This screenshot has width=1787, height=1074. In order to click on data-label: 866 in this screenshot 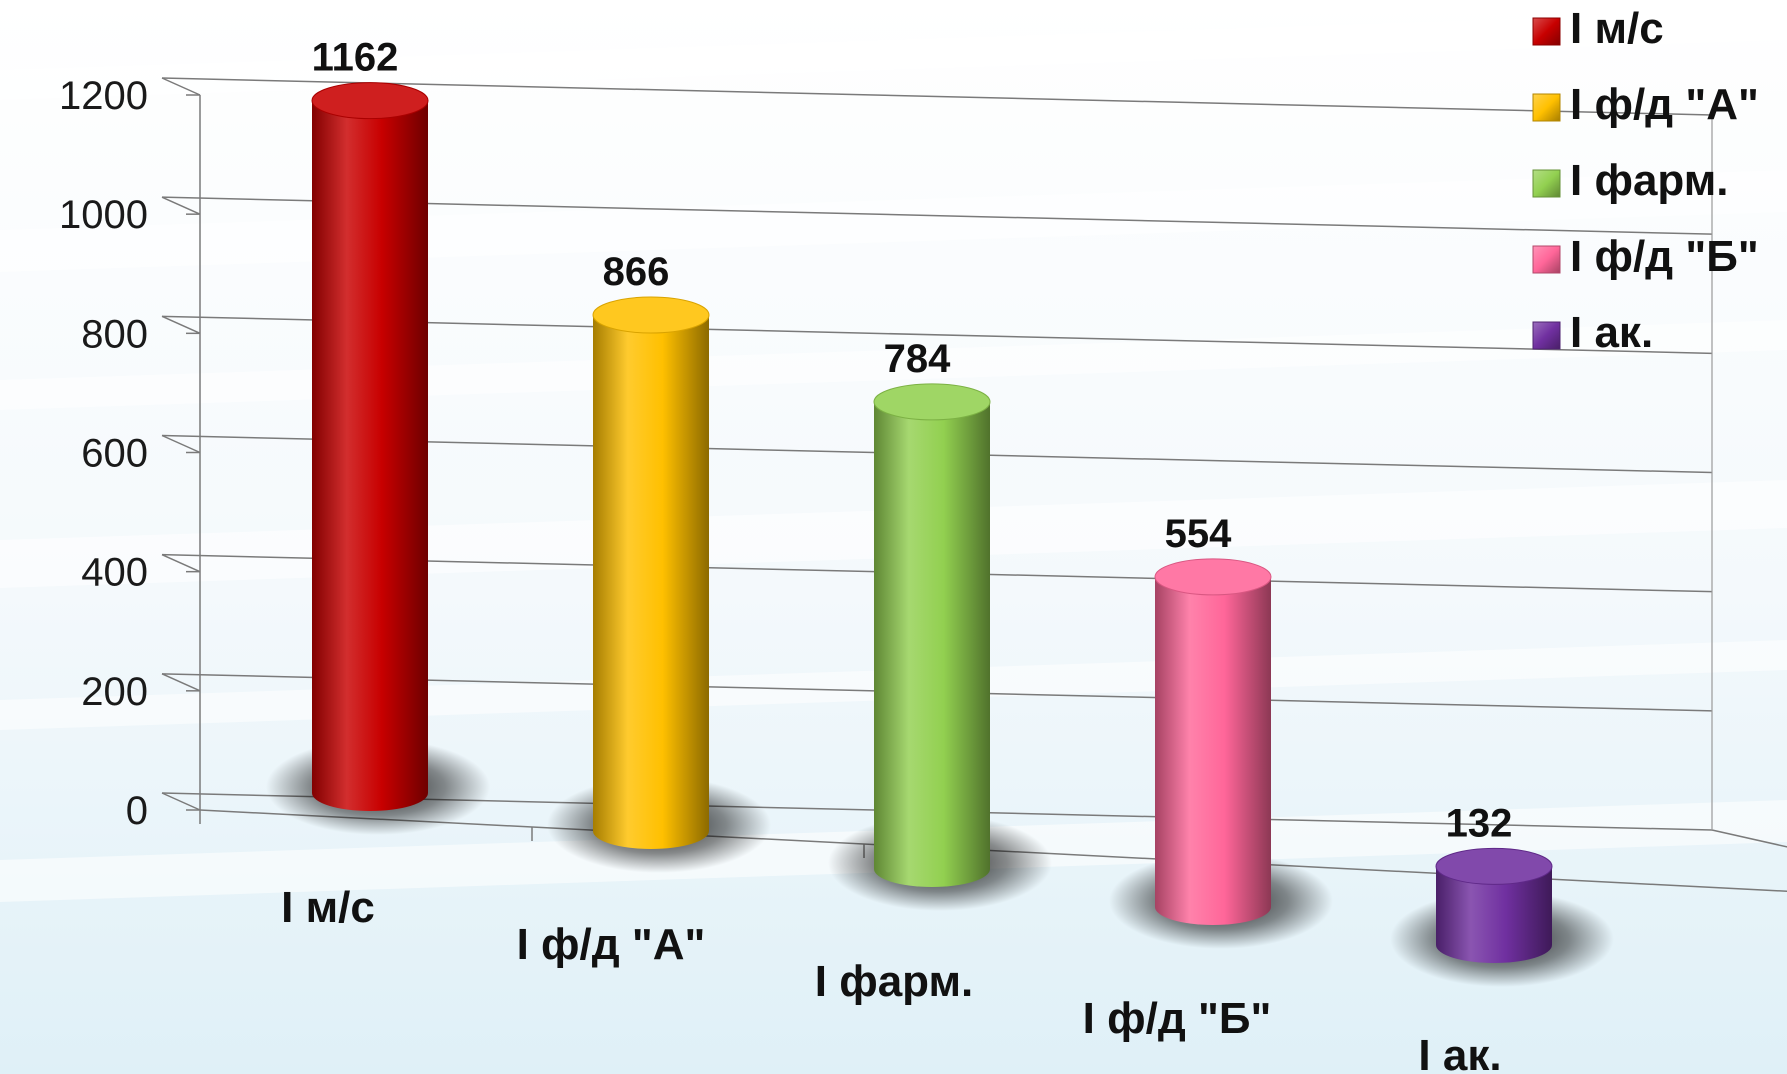, I will do `click(636, 272)`.